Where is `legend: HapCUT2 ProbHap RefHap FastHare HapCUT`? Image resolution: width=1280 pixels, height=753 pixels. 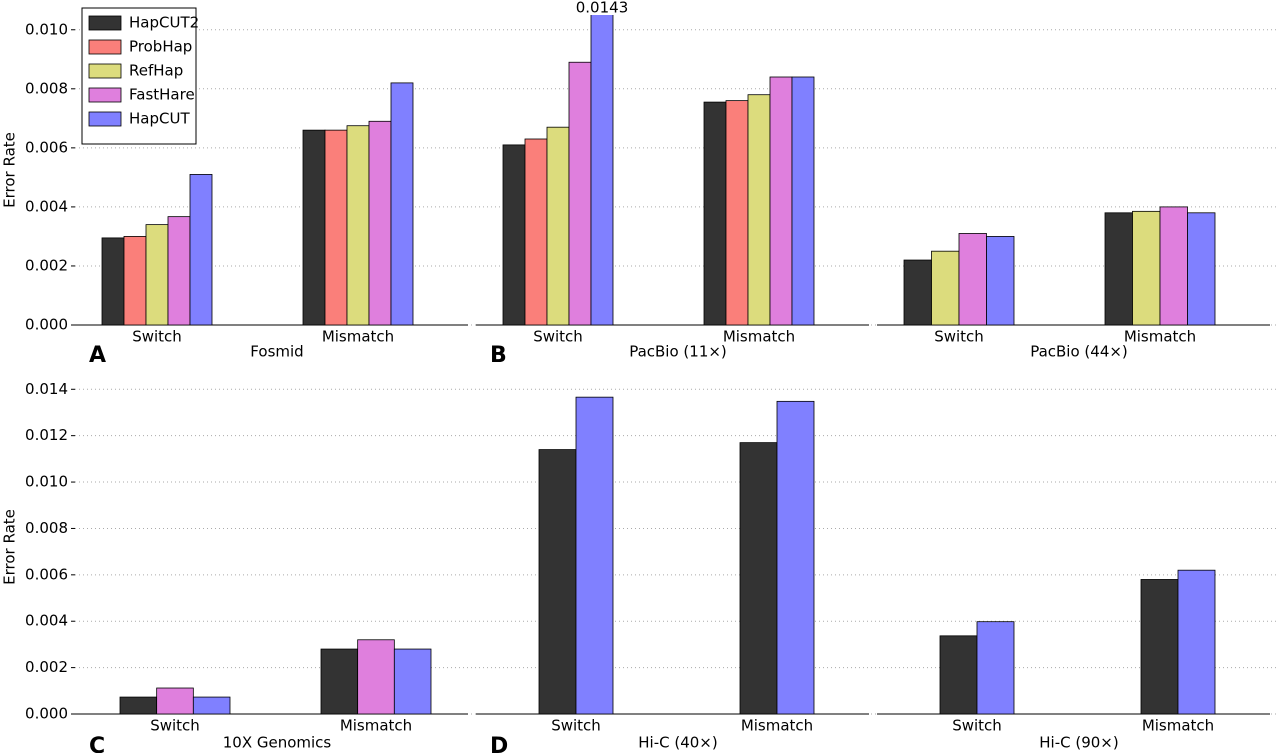
legend: HapCUT2 ProbHap RefHap FastHare HapCUT is located at coordinates (140, 76).